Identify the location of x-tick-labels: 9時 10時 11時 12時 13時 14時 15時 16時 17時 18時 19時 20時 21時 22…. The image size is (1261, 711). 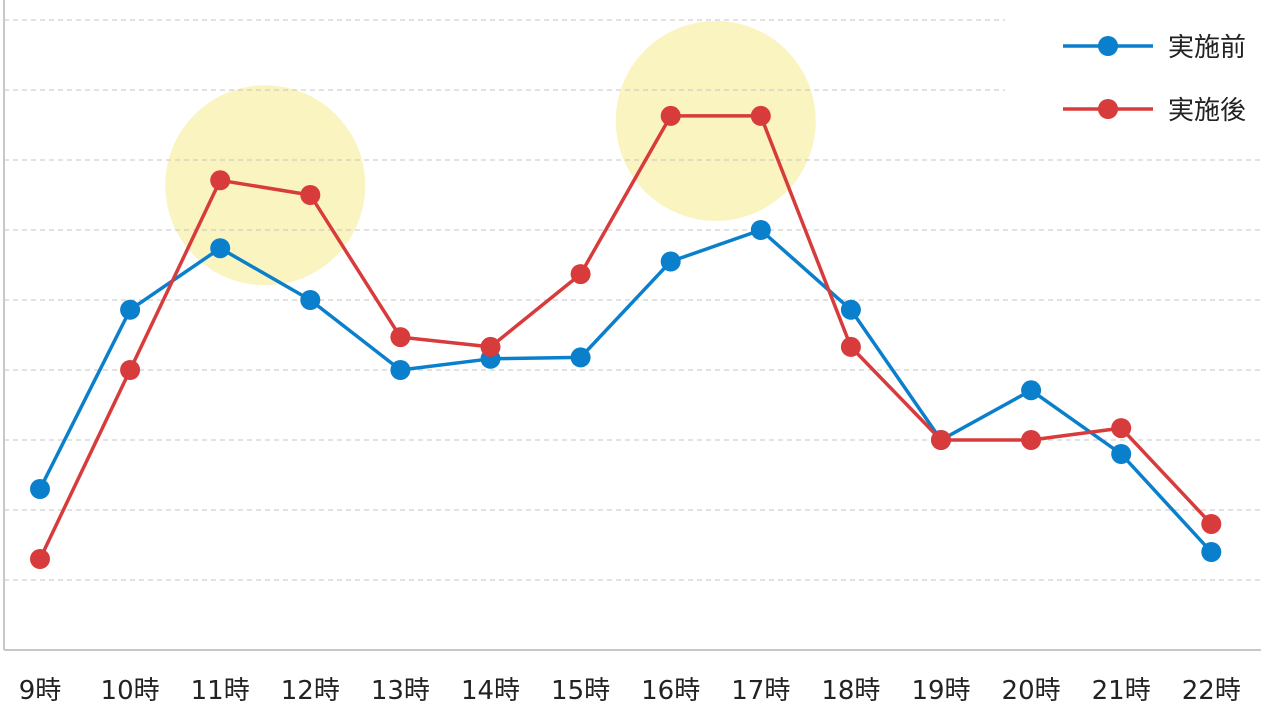
(630, 691).